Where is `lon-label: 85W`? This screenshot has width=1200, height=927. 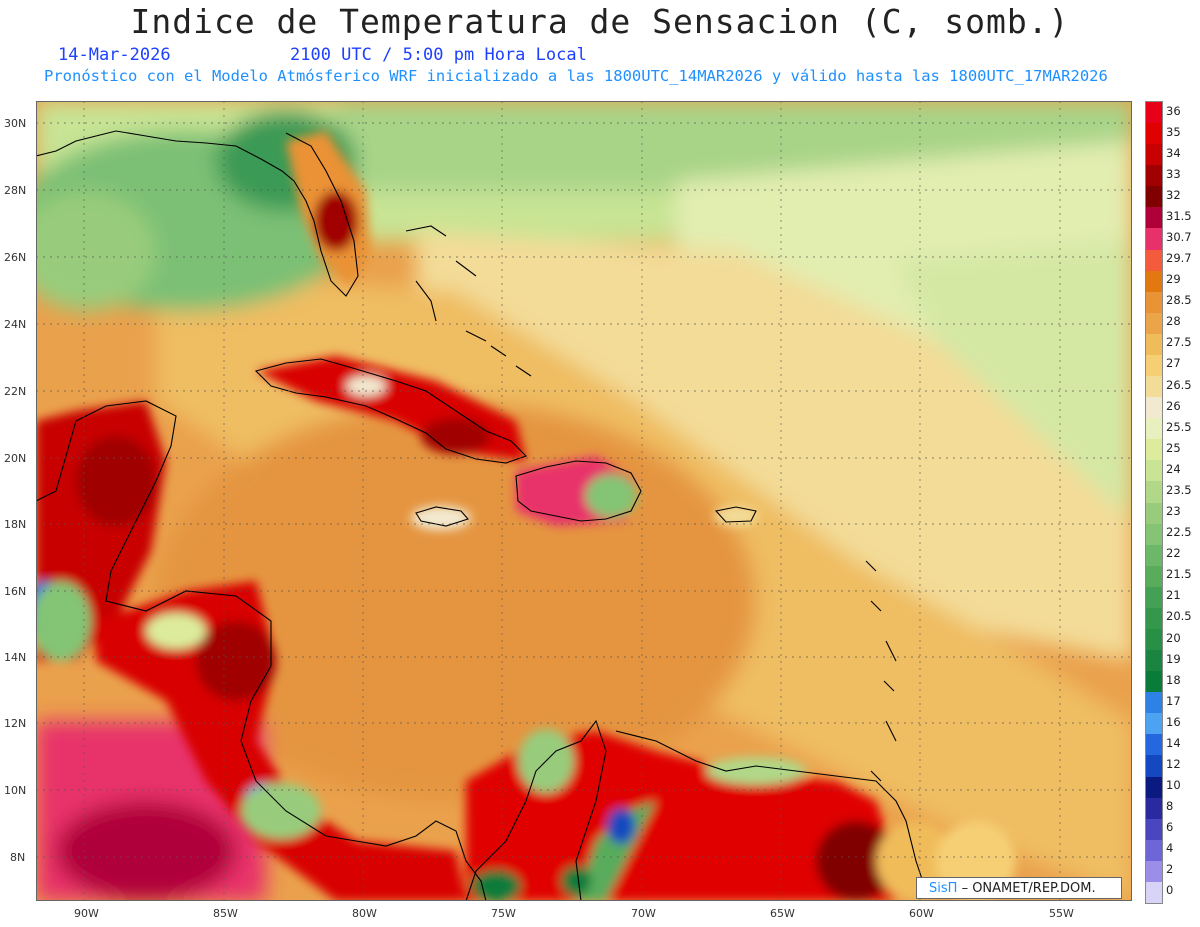
lon-label: 85W is located at coordinates (225, 913).